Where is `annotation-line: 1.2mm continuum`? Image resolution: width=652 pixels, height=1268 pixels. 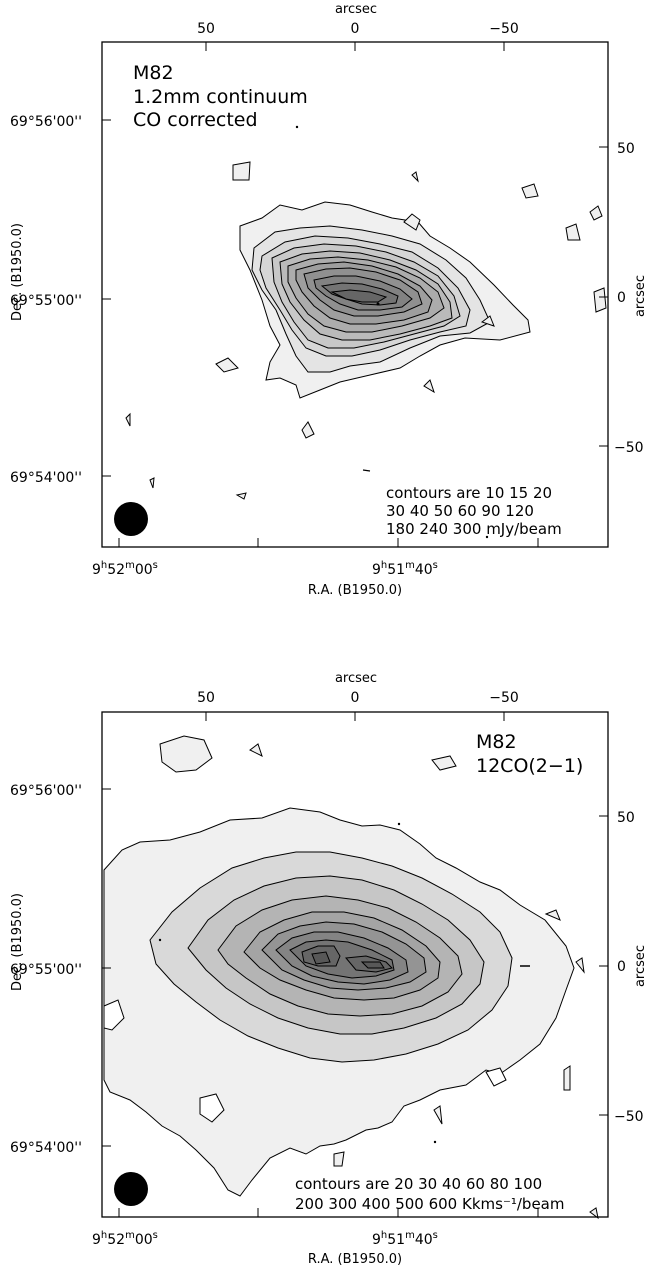
annotation-line: 1.2mm continuum is located at coordinates (220, 97).